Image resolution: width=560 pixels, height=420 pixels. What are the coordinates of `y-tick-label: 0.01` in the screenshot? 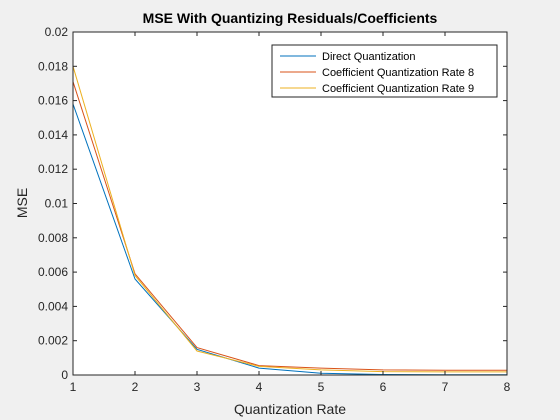 It's located at (57, 204).